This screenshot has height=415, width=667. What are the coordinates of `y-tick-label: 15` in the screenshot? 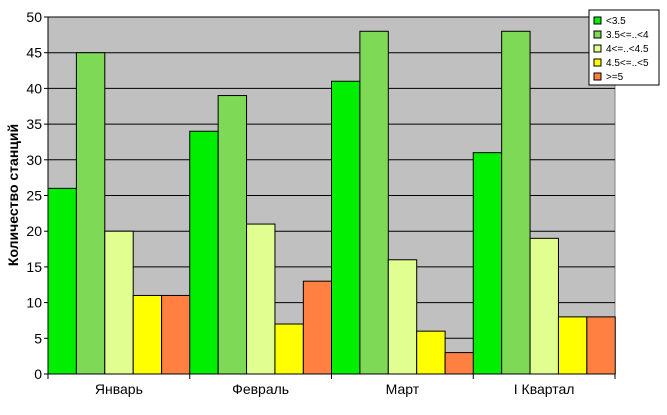 It's located at (34, 267).